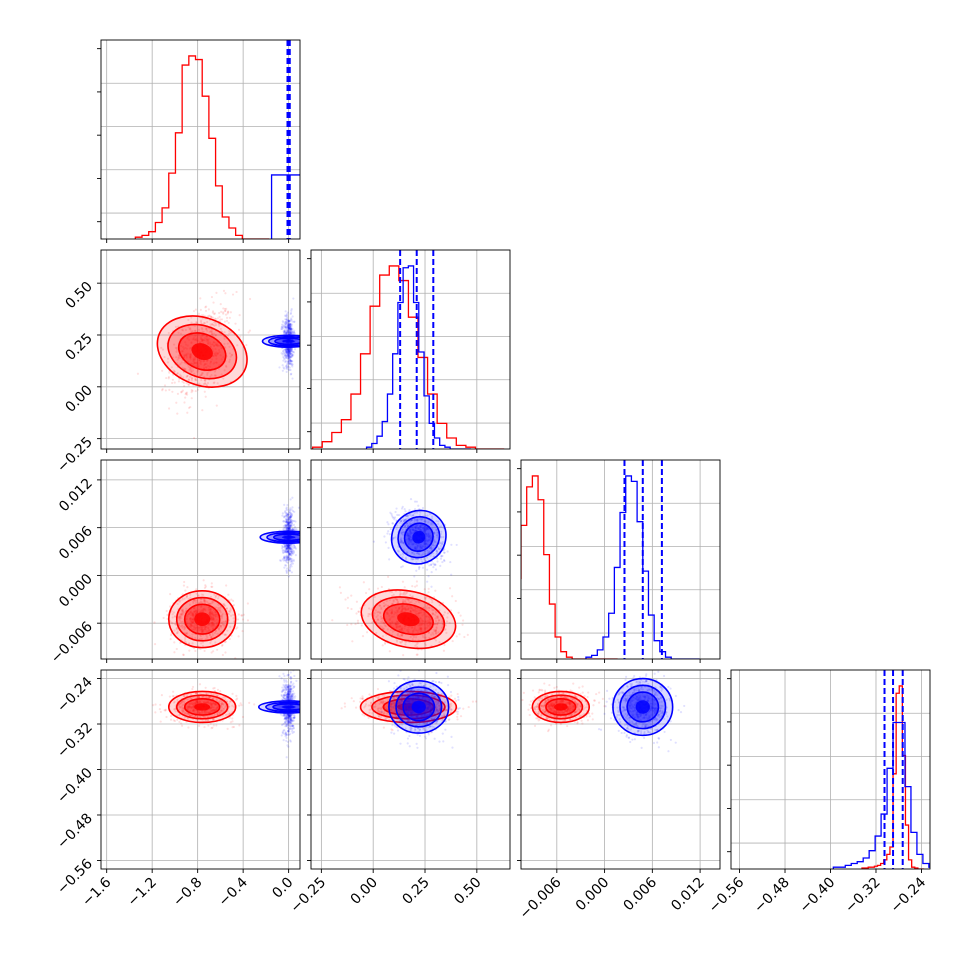 This screenshot has width=970, height=970. Describe the element at coordinates (467, 891) in the screenshot. I see `x-tick-label: 0.50` at that location.